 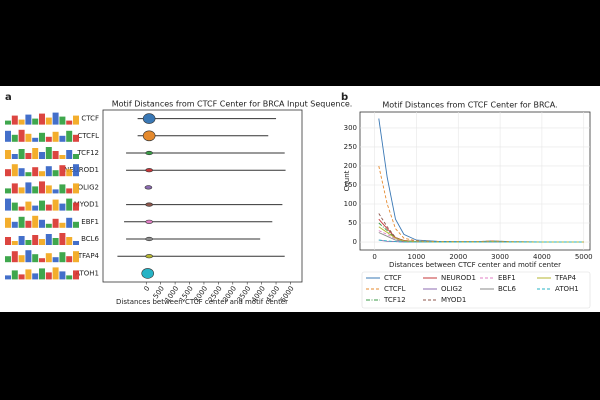 What do you see at coordinates (87, 153) in the screenshot?
I see `y-tick-label: TCF12` at bounding box center [87, 153].